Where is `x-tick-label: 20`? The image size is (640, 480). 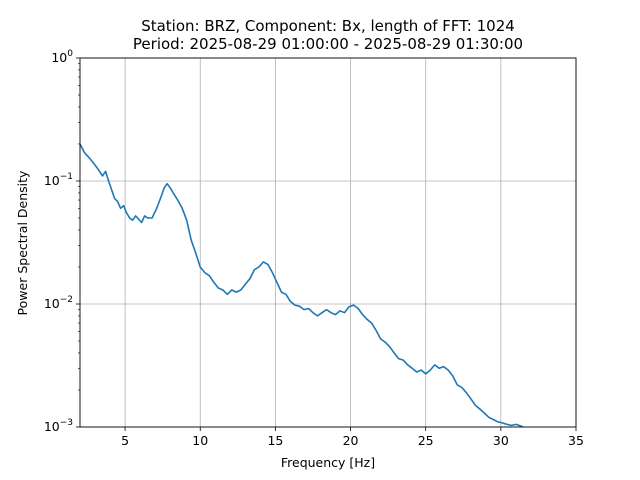
x-tick-label: 20 is located at coordinates (351, 440).